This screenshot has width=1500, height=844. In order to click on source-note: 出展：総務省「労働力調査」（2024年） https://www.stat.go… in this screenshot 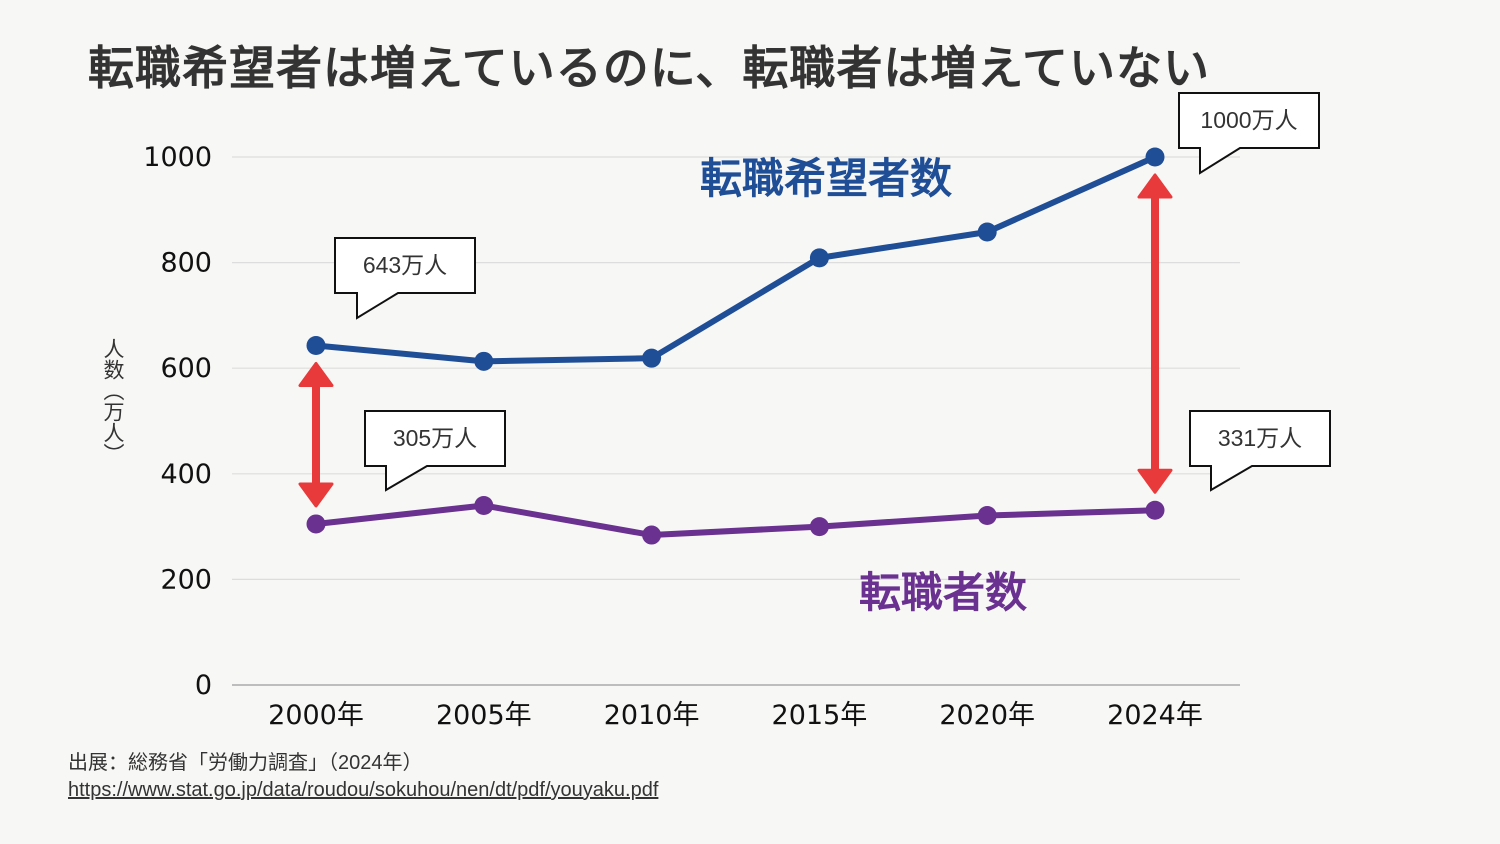, I will do `click(363, 777)`.